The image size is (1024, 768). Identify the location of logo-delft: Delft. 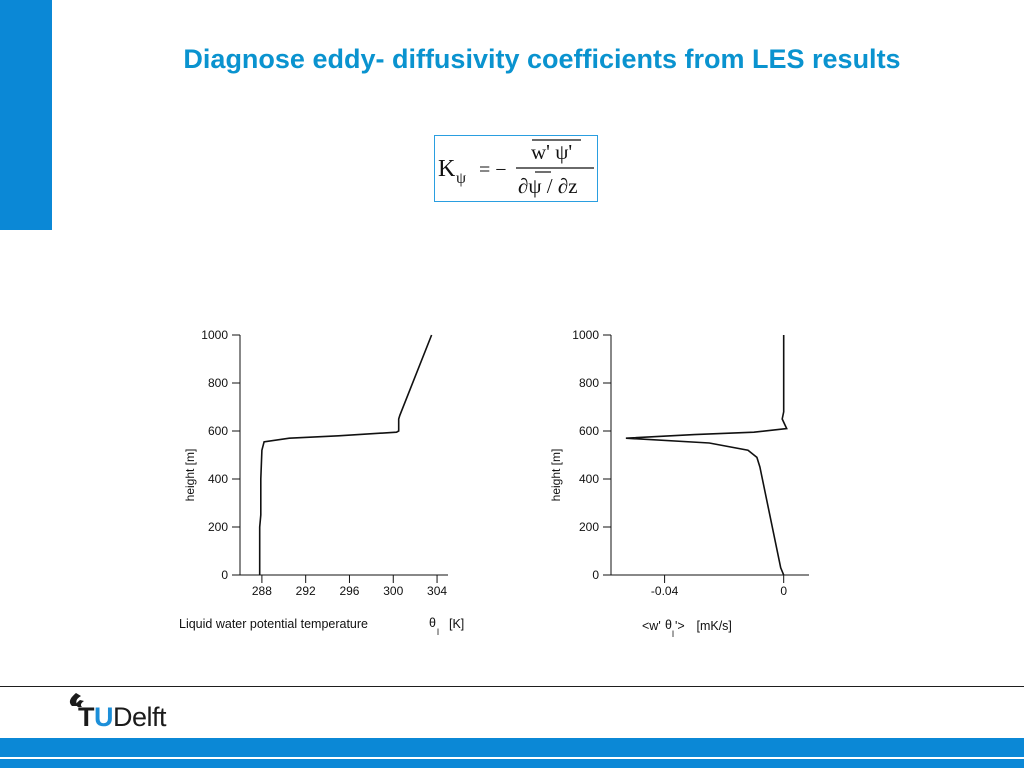
(140, 717).